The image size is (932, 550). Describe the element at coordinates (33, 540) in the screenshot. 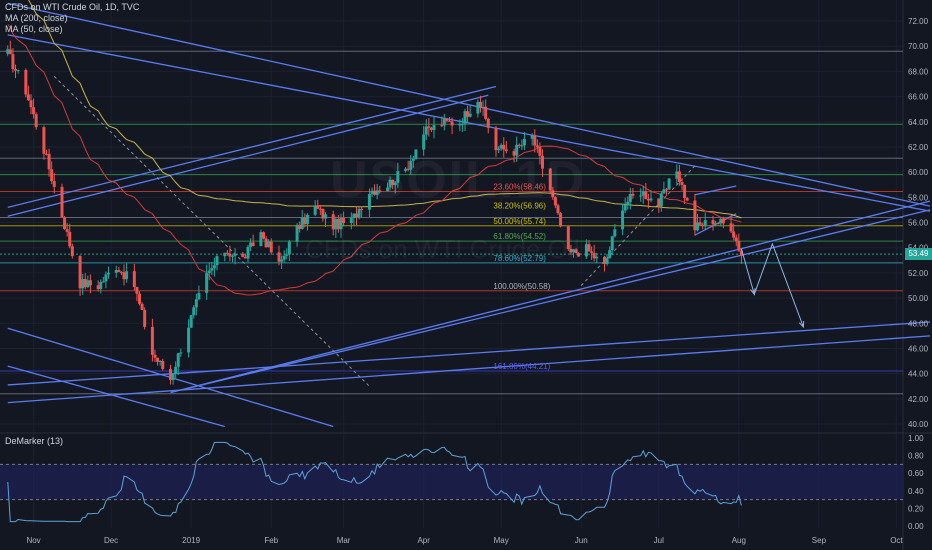

I see `time-tick-label: Nov` at that location.